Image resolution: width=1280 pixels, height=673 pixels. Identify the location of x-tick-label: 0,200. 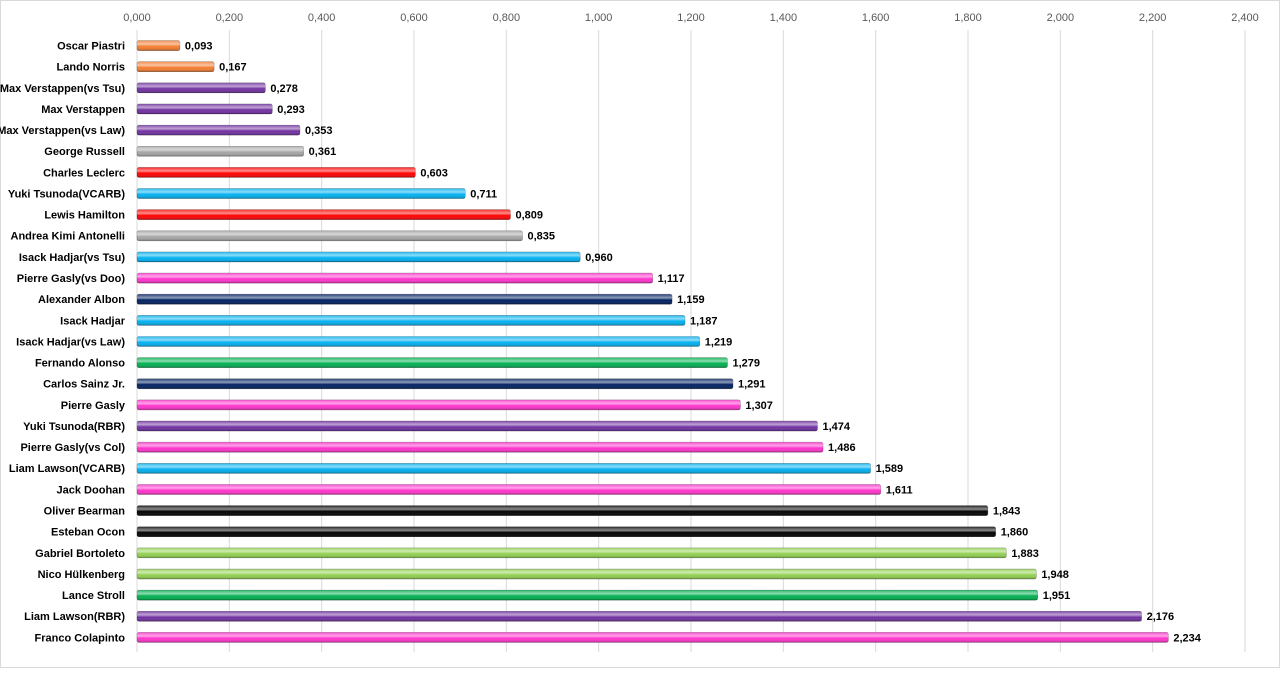
(230, 18).